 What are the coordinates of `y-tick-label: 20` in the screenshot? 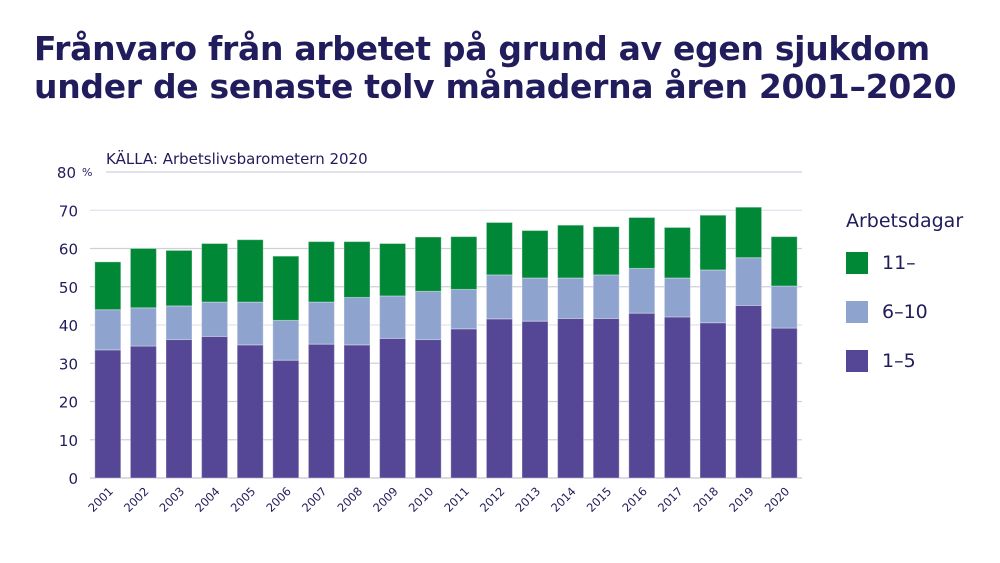 It's located at (68, 403).